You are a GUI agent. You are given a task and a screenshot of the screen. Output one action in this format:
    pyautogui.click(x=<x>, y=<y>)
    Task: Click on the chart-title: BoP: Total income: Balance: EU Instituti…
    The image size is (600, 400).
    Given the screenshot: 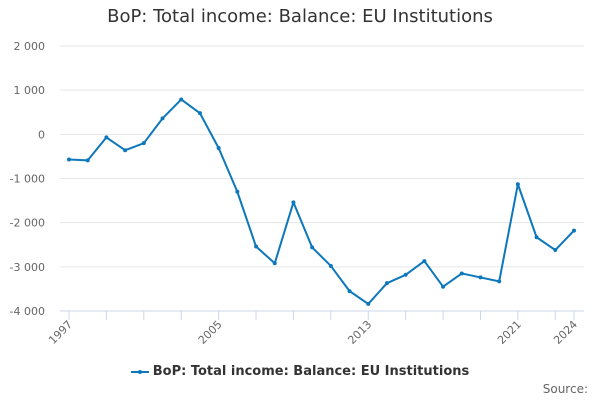 What is the action you would take?
    pyautogui.click(x=300, y=16)
    